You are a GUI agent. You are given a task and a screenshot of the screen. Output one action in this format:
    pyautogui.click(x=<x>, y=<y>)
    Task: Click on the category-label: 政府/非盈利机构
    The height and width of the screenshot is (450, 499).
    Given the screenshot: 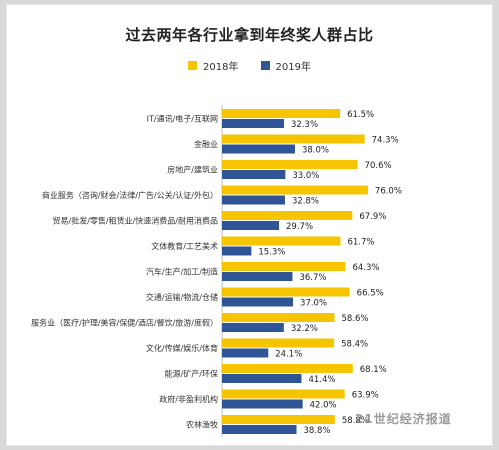 What is the action you would take?
    pyautogui.click(x=188, y=399)
    